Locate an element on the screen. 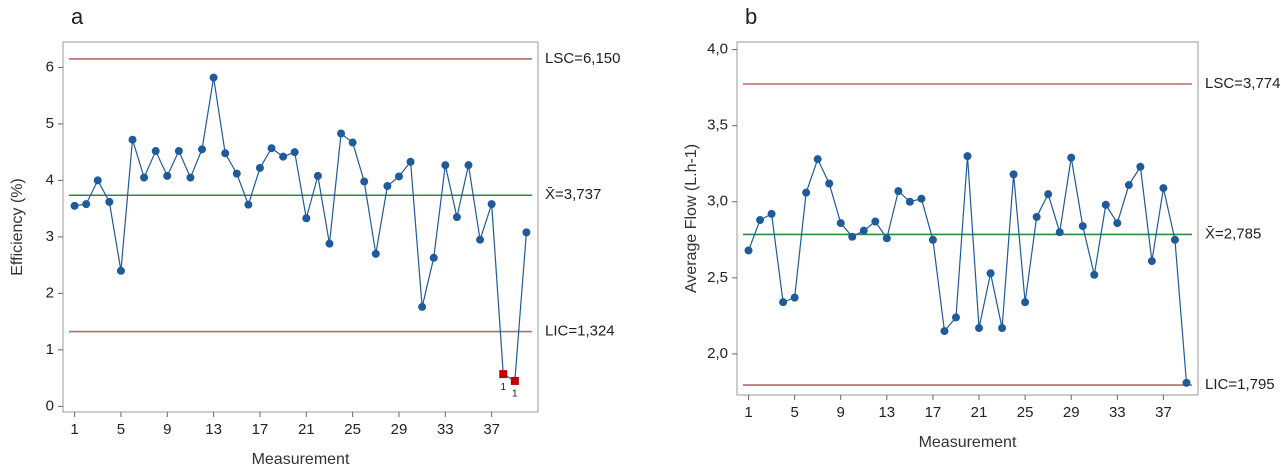  x-tick-label: 25 is located at coordinates (1025, 412).